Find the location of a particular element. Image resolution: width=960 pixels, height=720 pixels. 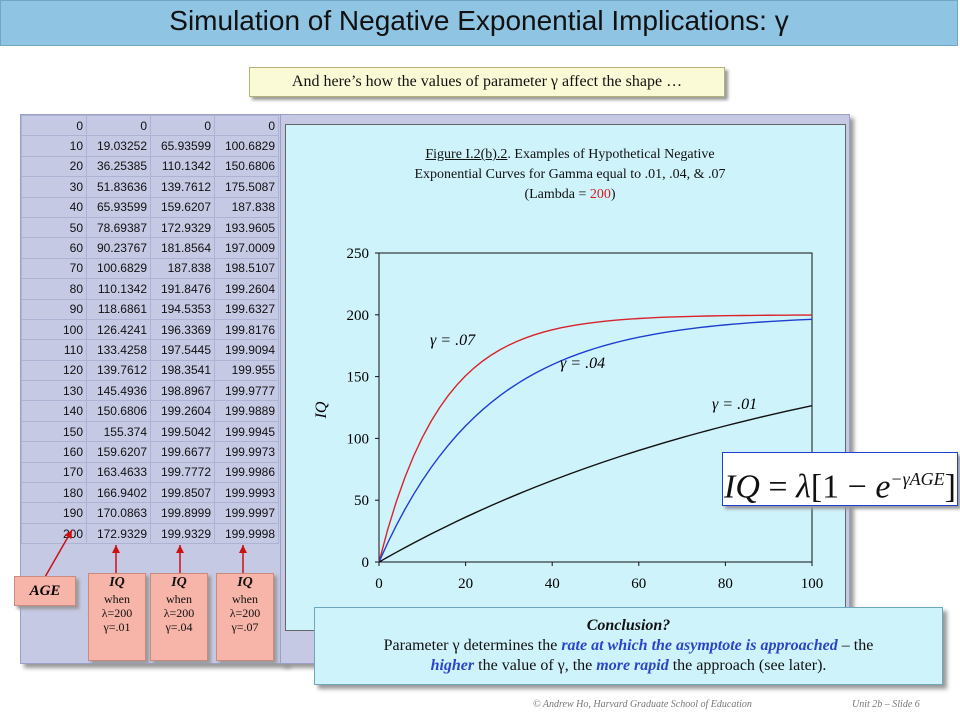

table-row: 60 90.23767 181.8564 197.0009 is located at coordinates (150, 248).